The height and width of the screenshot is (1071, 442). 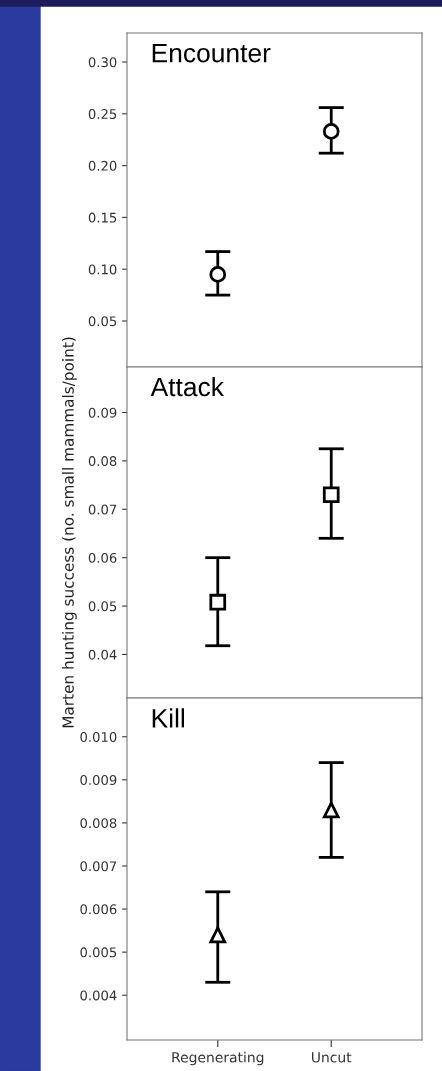 What do you see at coordinates (332, 1057) in the screenshot?
I see `x-tick-label: Uncut` at bounding box center [332, 1057].